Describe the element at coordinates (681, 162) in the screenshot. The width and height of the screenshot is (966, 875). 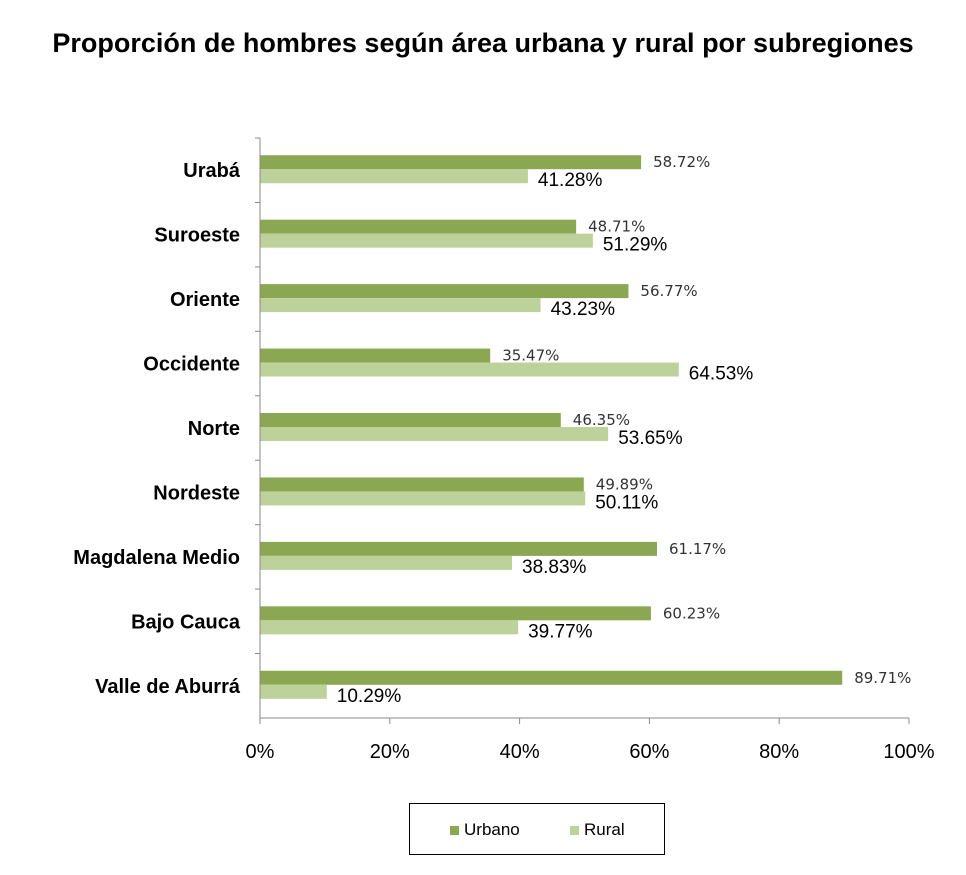
I see `data-label-urbano-urab-: 58.72%` at that location.